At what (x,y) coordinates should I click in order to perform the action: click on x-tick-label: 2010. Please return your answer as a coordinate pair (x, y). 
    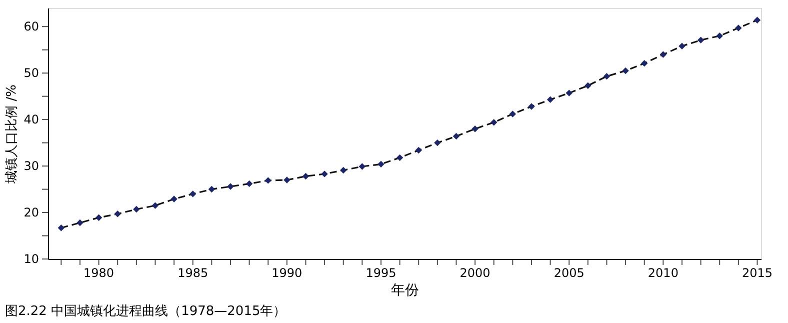
    Looking at the image, I should click on (663, 273).